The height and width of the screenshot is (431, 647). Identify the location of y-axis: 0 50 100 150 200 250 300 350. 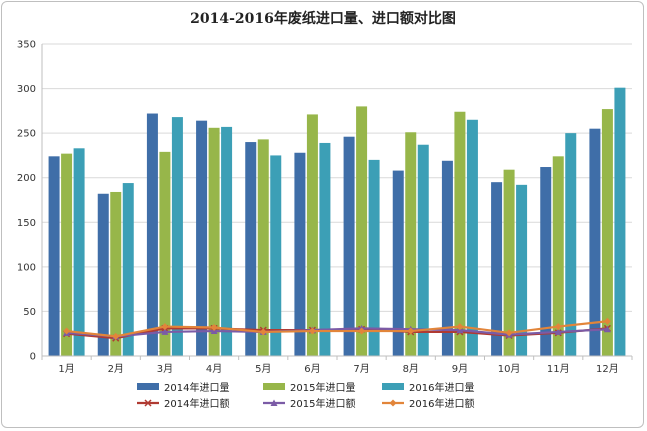
(30, 201).